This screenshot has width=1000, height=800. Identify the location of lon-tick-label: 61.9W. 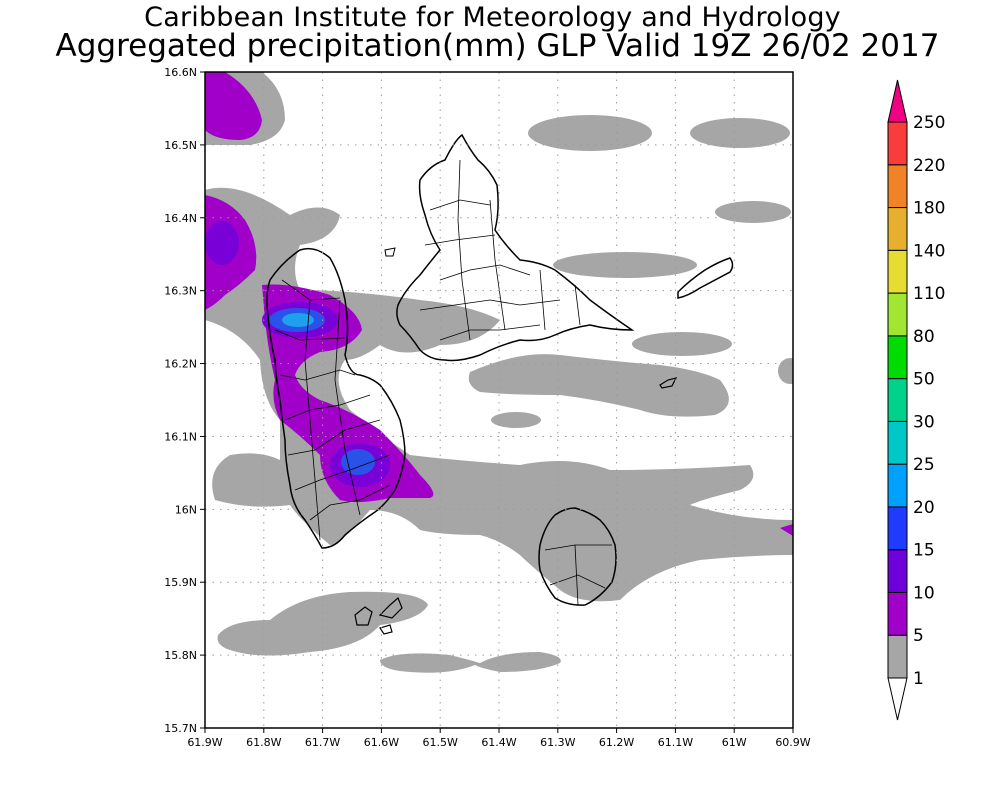
(204, 742).